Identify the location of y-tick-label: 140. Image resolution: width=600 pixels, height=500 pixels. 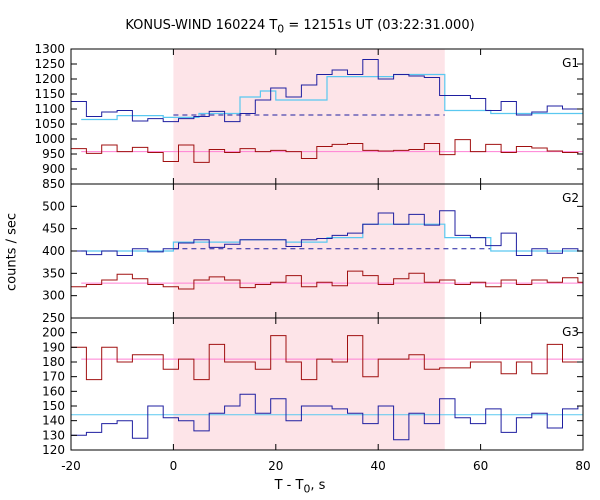
(53, 421).